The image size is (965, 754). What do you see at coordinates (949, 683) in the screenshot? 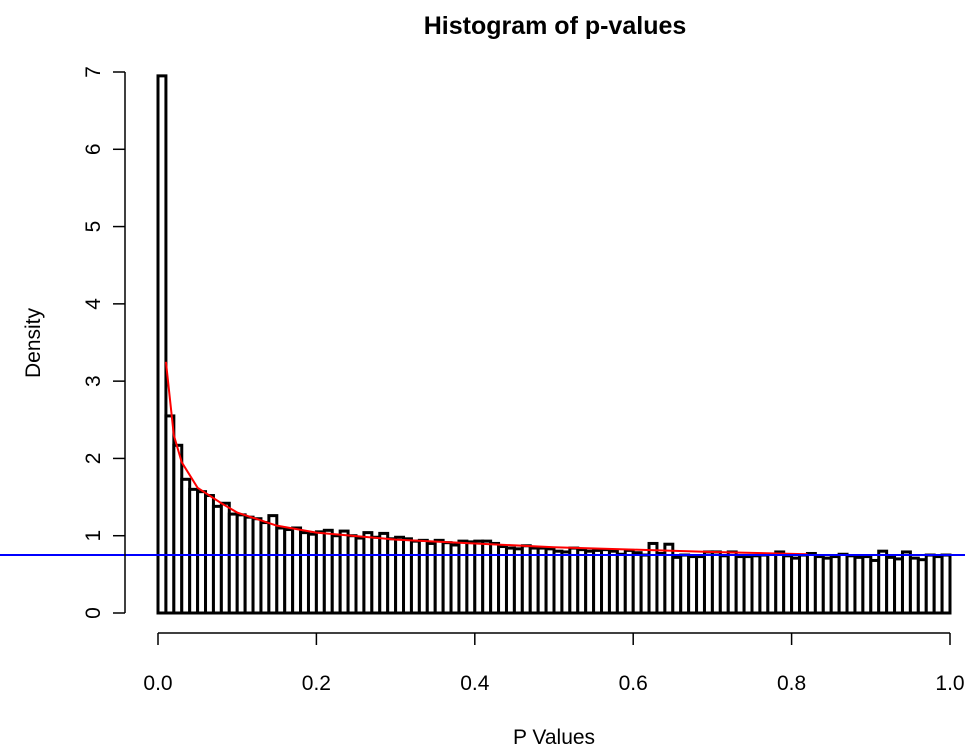
I see `x-tick-label: 1.0` at bounding box center [949, 683].